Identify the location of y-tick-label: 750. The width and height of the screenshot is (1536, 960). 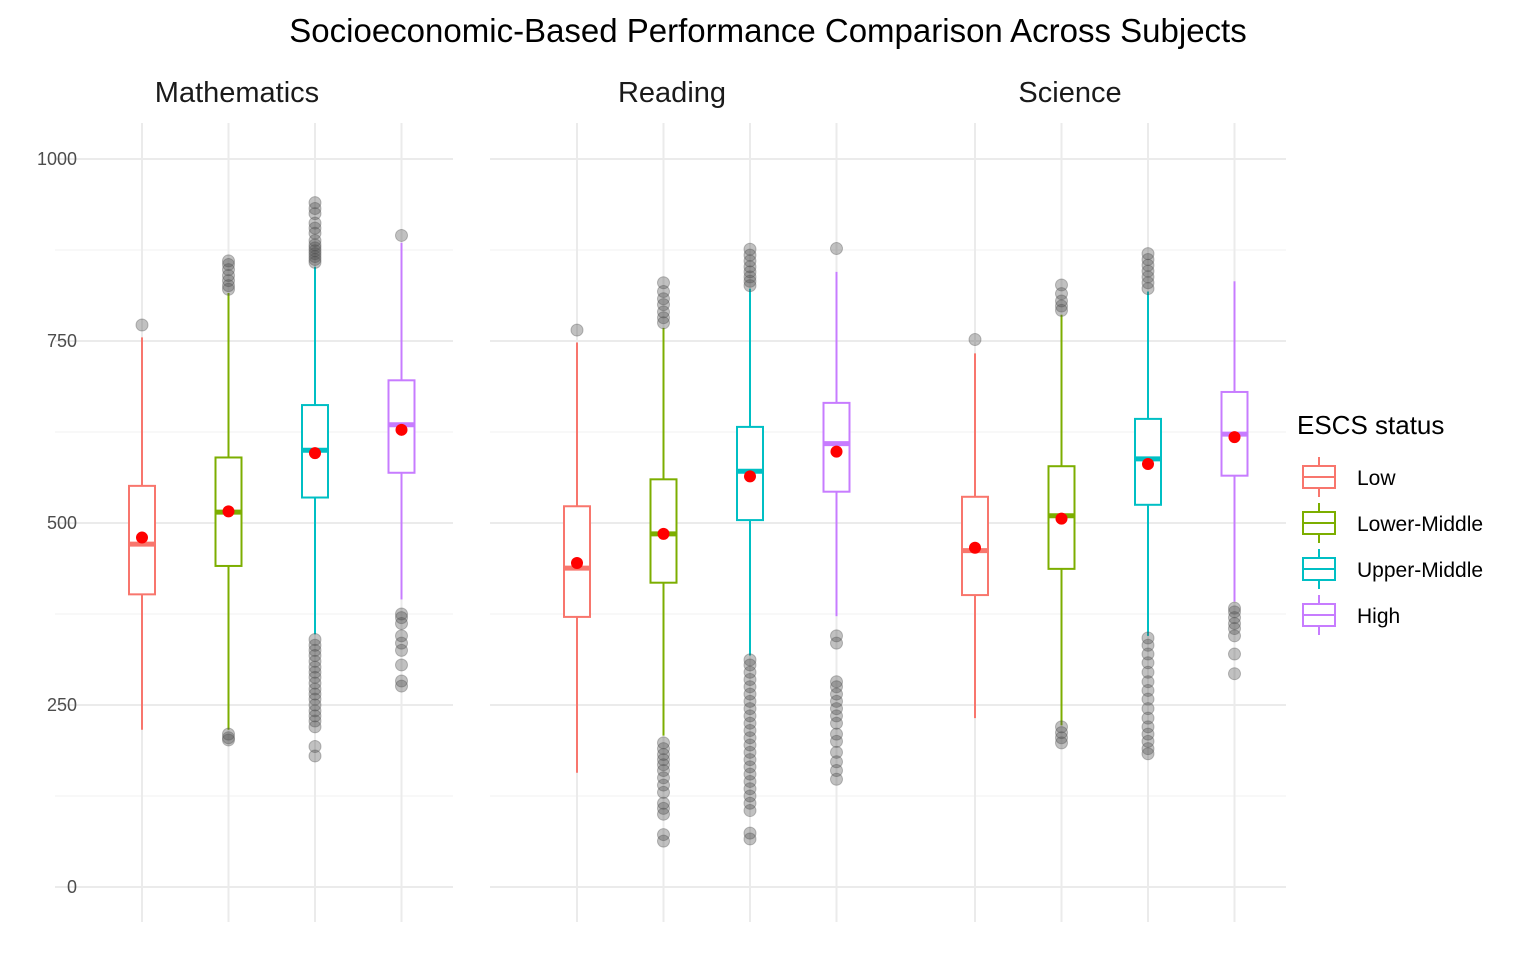
(62, 341).